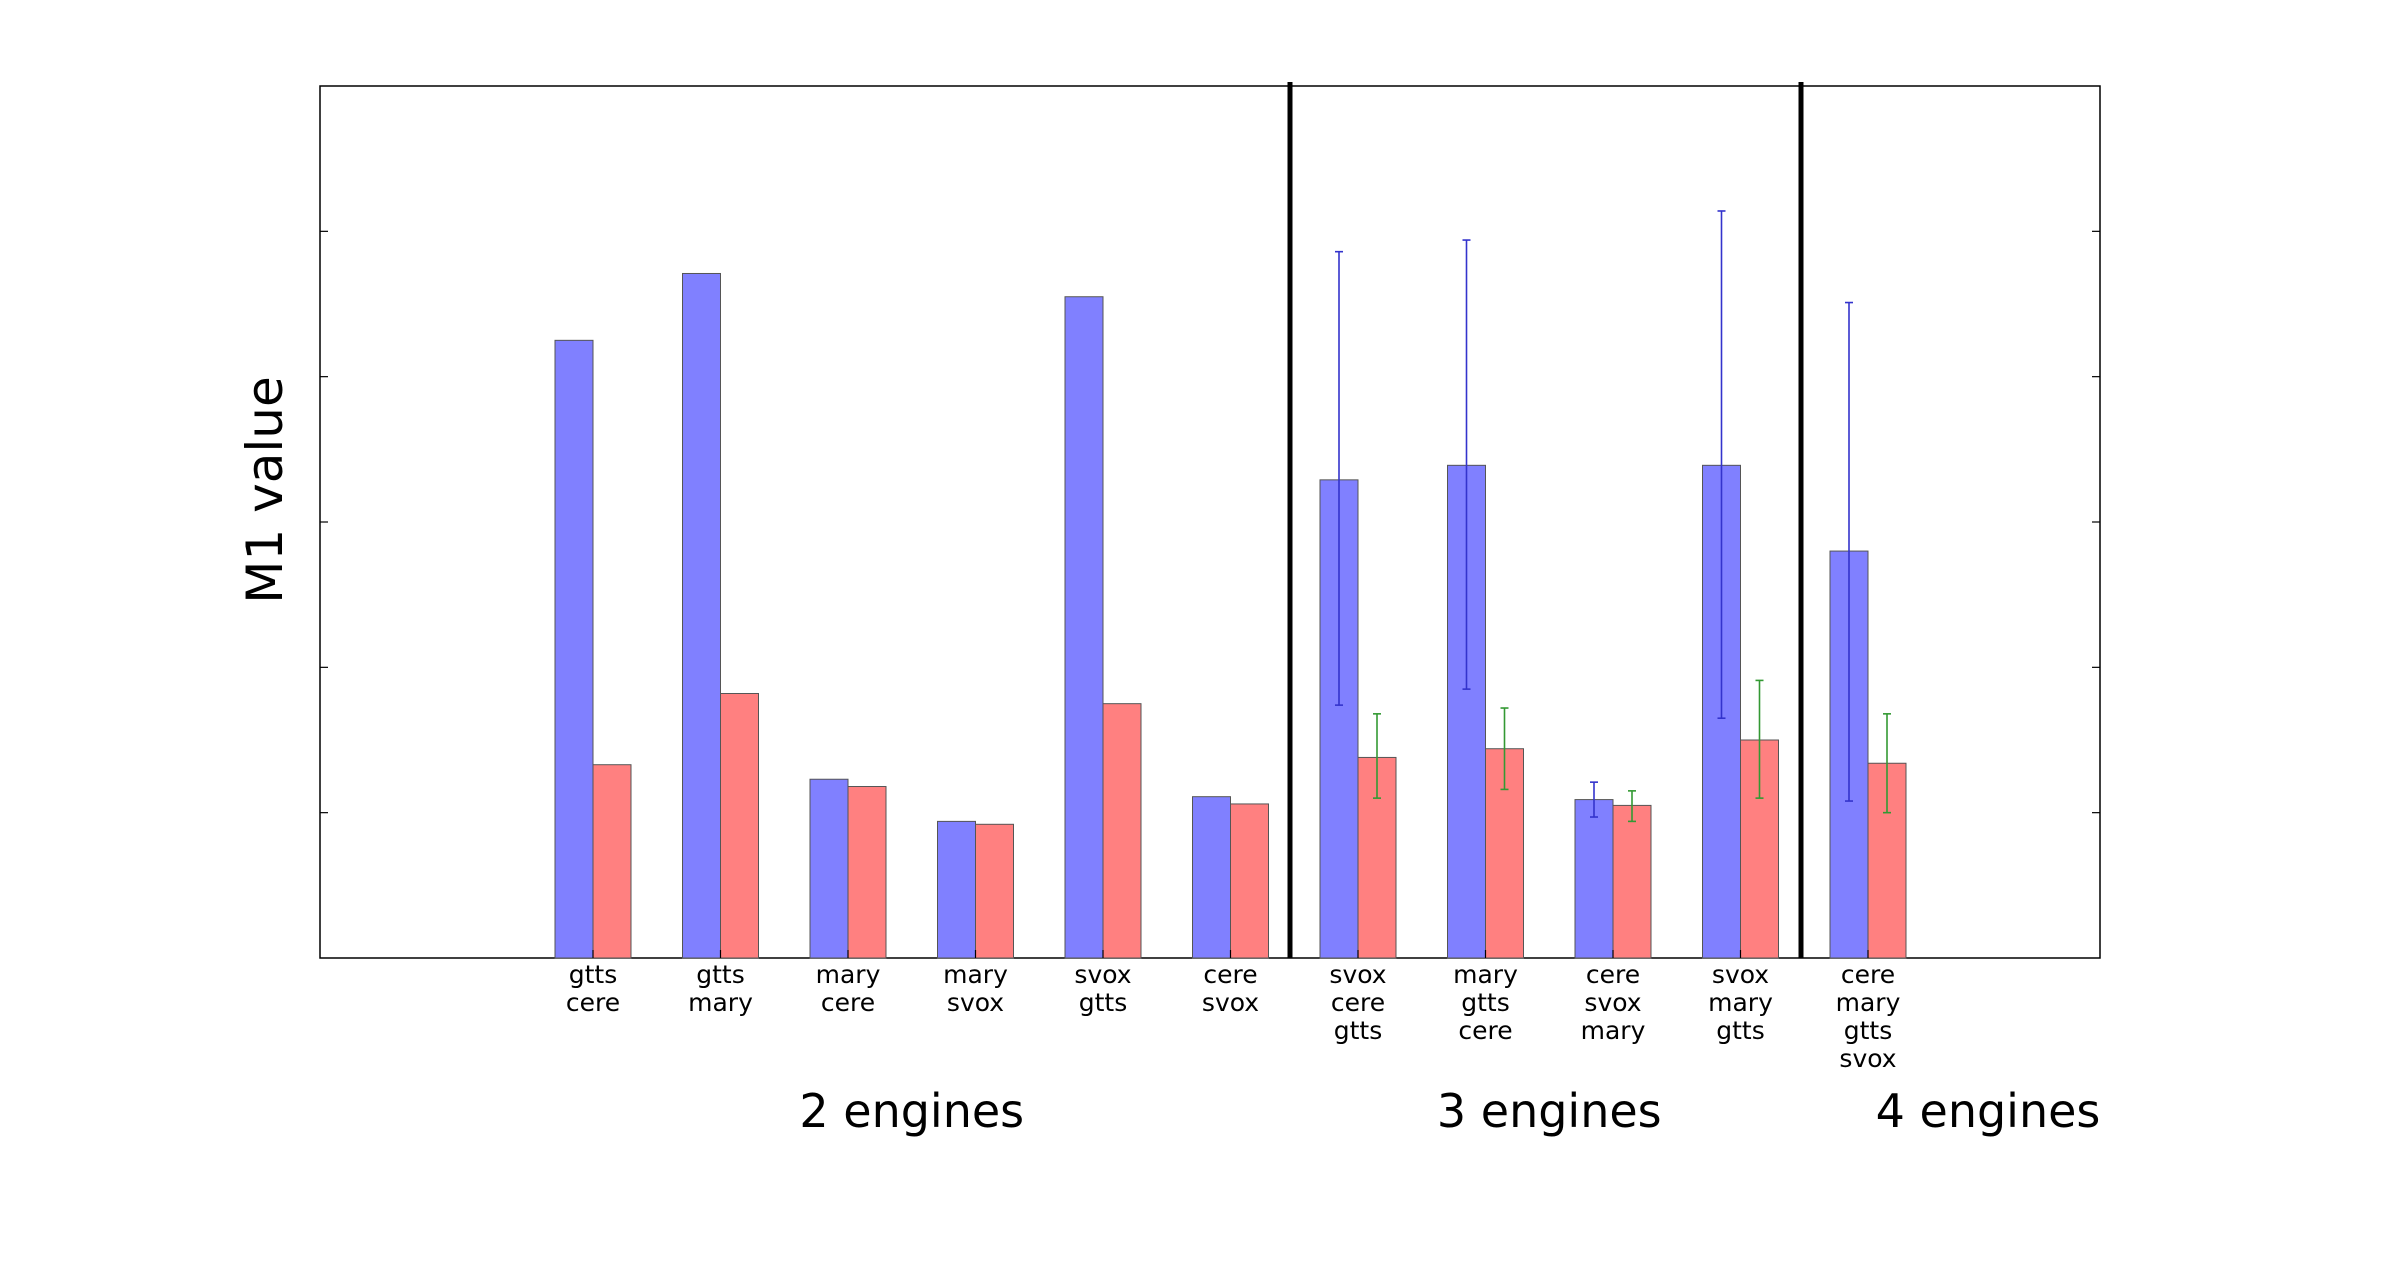 Image resolution: width=2400 pixels, height=1277 pixels. Describe the element at coordinates (720, 988) in the screenshot. I see `x-tick-label-2: gtts mary` at that location.